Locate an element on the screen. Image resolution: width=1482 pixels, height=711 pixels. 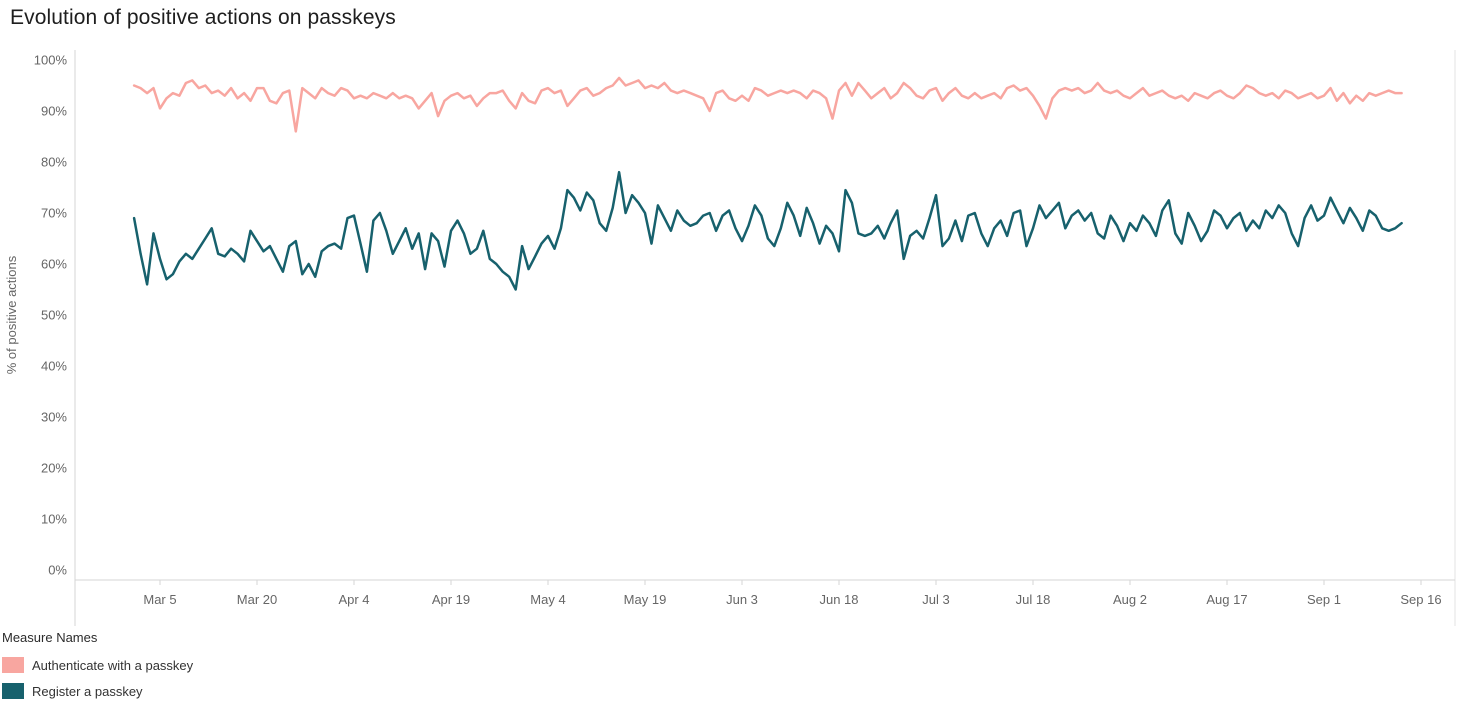
legend-label-authenticate: Authenticate with a passkey is located at coordinates (113, 665).